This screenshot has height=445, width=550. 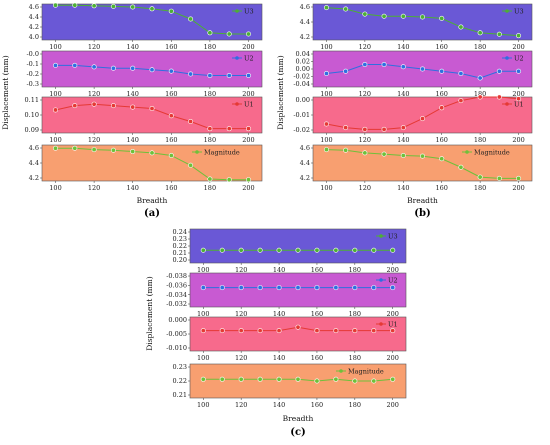 What do you see at coordinates (176, 295) in the screenshot?
I see `y-tick-label: -0.034` at bounding box center [176, 295].